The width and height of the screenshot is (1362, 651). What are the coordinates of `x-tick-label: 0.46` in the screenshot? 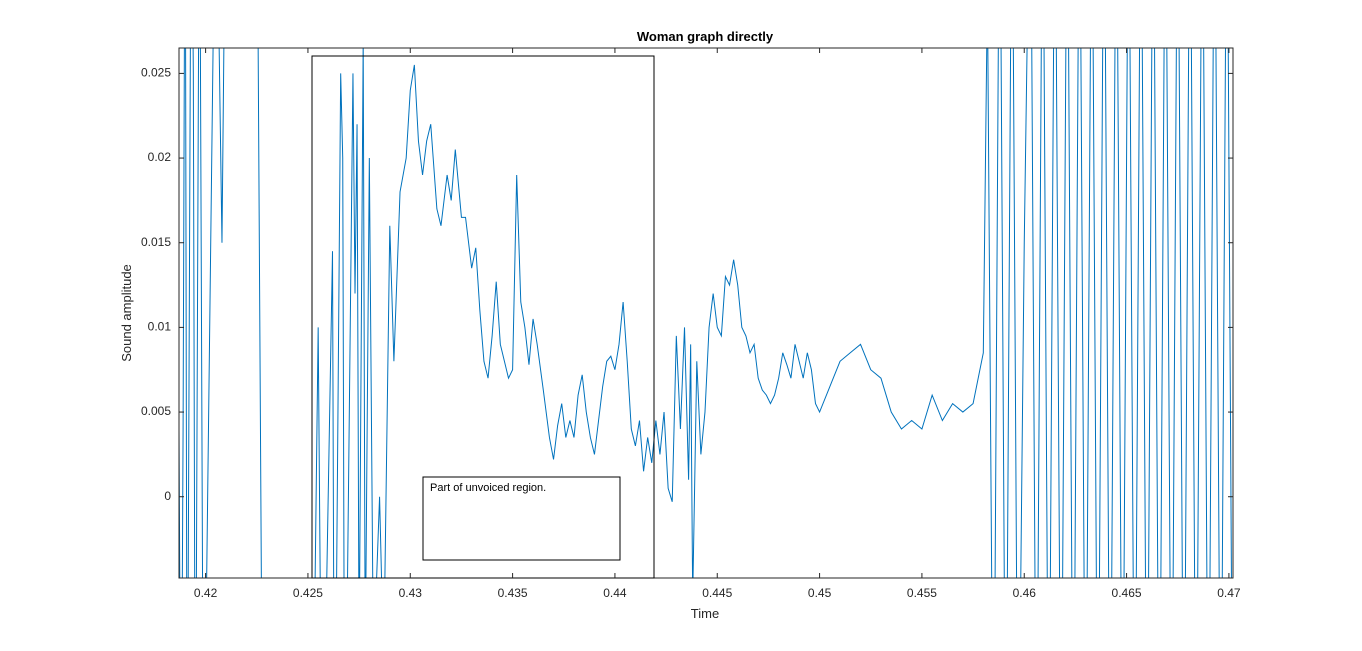 It's located at (1025, 593).